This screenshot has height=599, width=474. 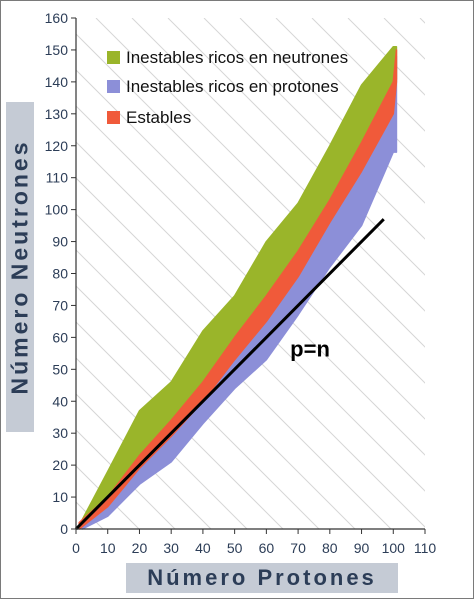 What do you see at coordinates (60, 369) in the screenshot?
I see `y-tick-label: 50` at bounding box center [60, 369].